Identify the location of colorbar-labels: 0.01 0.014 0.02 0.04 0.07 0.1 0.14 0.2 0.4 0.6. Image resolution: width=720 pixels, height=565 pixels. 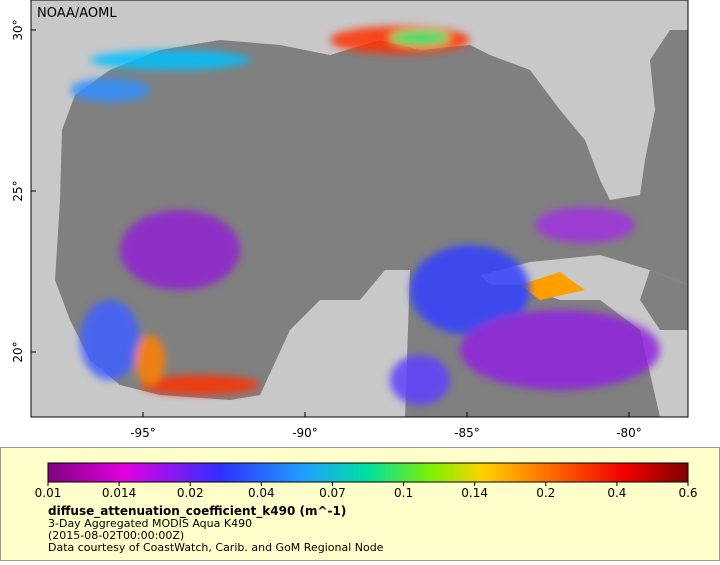
(366, 491).